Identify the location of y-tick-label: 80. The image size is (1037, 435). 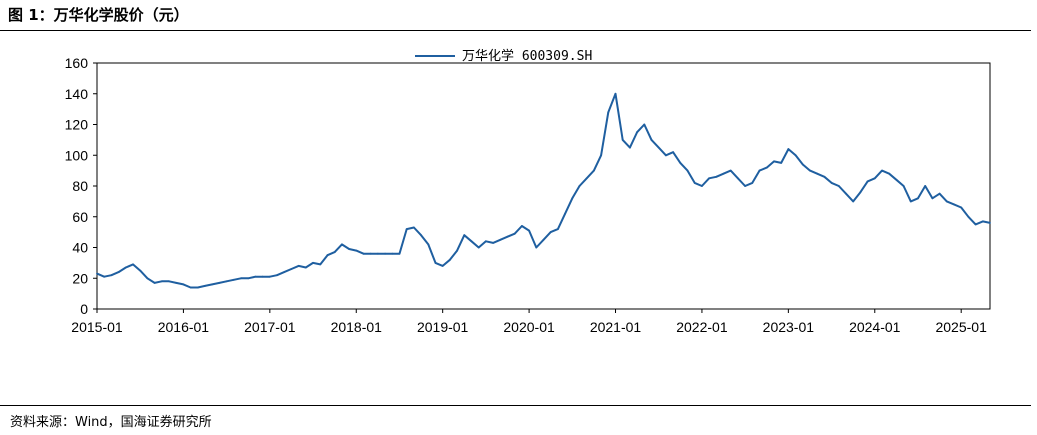
(80, 186).